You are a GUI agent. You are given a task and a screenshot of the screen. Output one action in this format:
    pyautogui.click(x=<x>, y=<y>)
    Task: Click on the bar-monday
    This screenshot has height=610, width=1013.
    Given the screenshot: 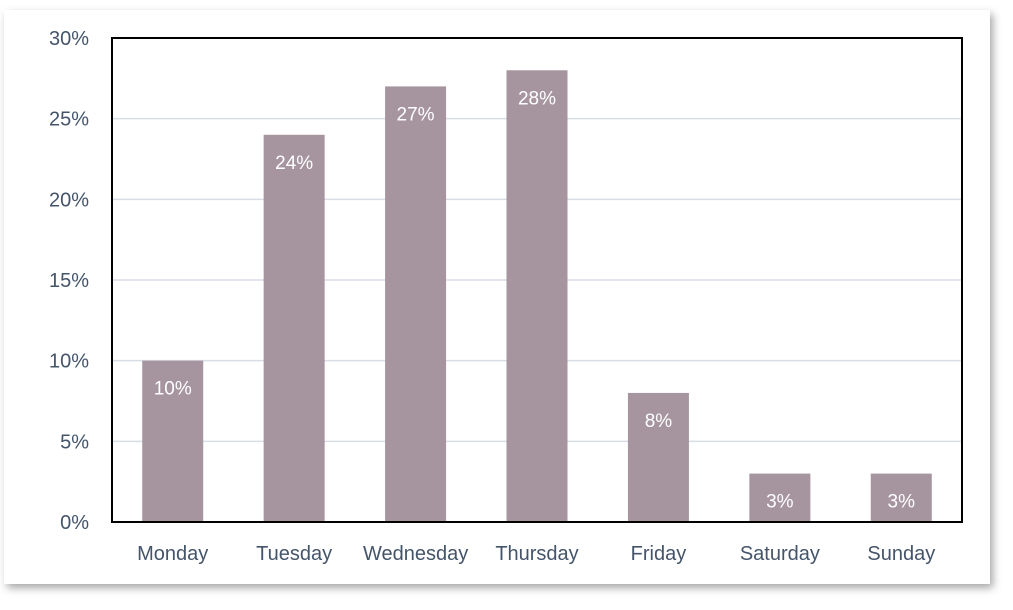 What is the action you would take?
    pyautogui.click(x=173, y=441)
    